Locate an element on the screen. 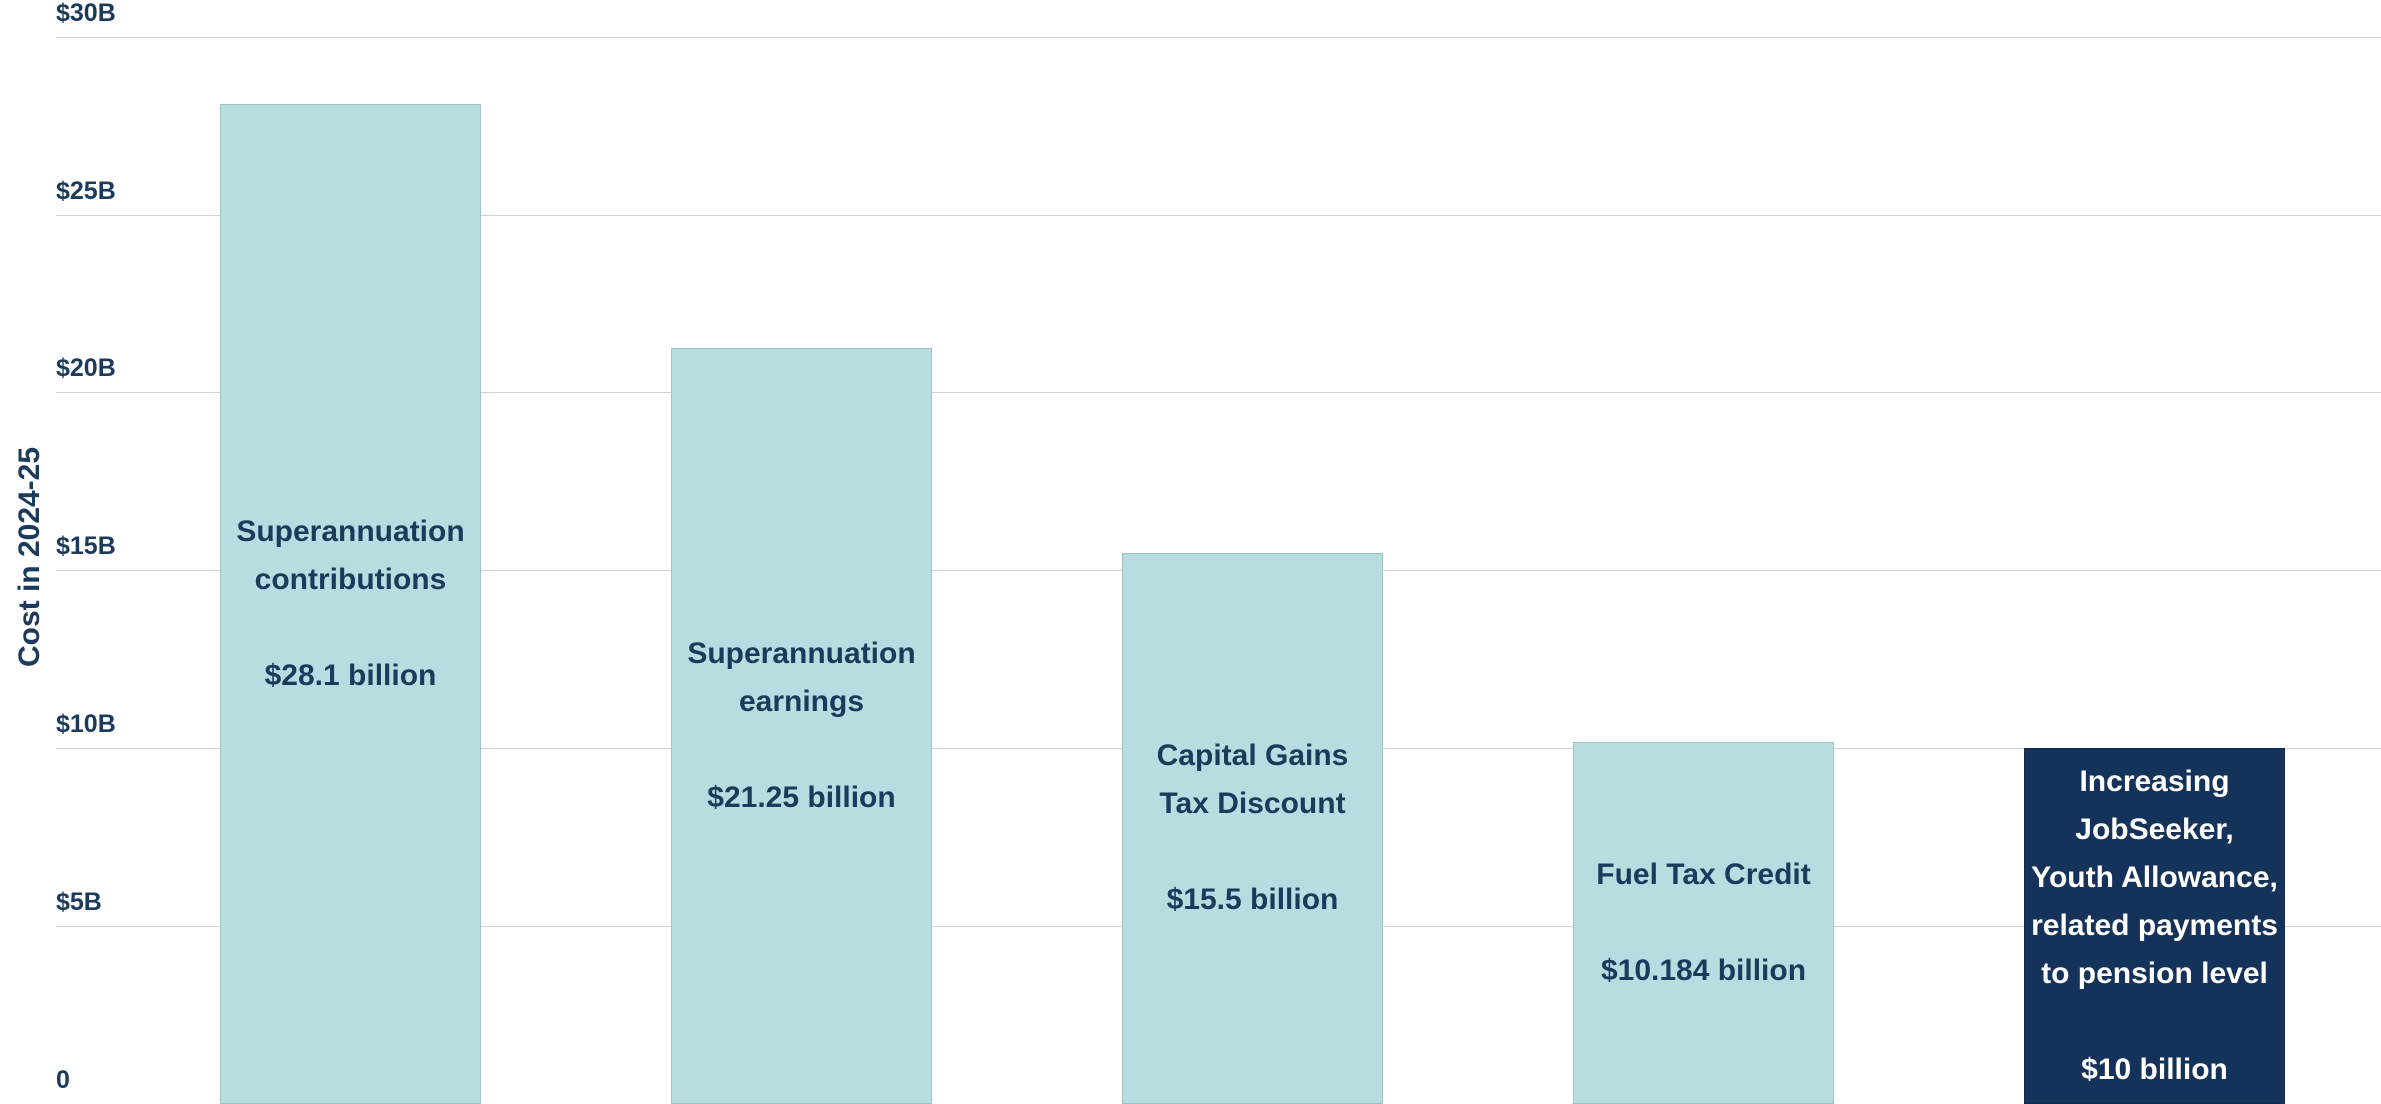 The width and height of the screenshot is (2381, 1104). bar-category-label: Capital Gains Tax Discount is located at coordinates (1252, 780).